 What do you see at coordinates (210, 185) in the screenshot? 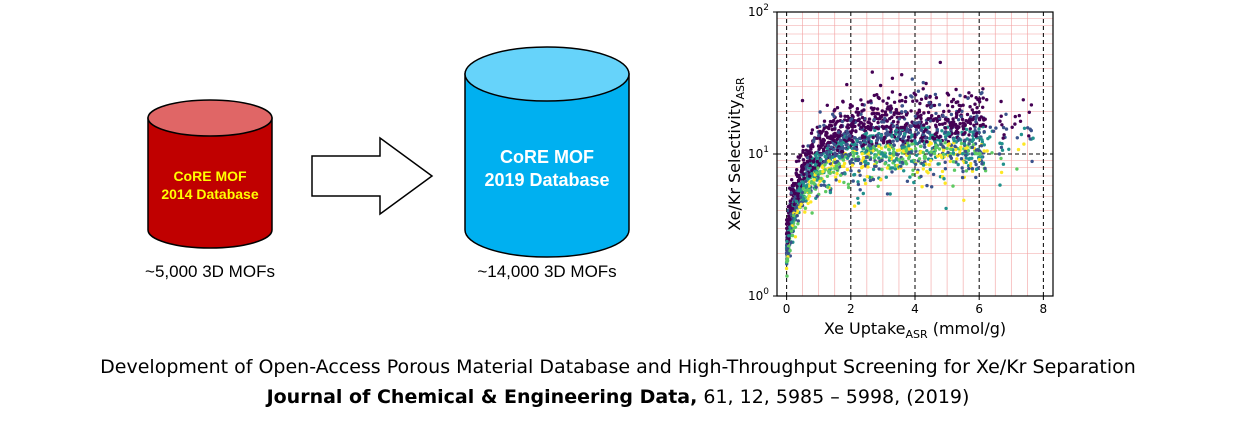
I see `core-mof-2014-label: CoRE MOF 2014 Database` at bounding box center [210, 185].